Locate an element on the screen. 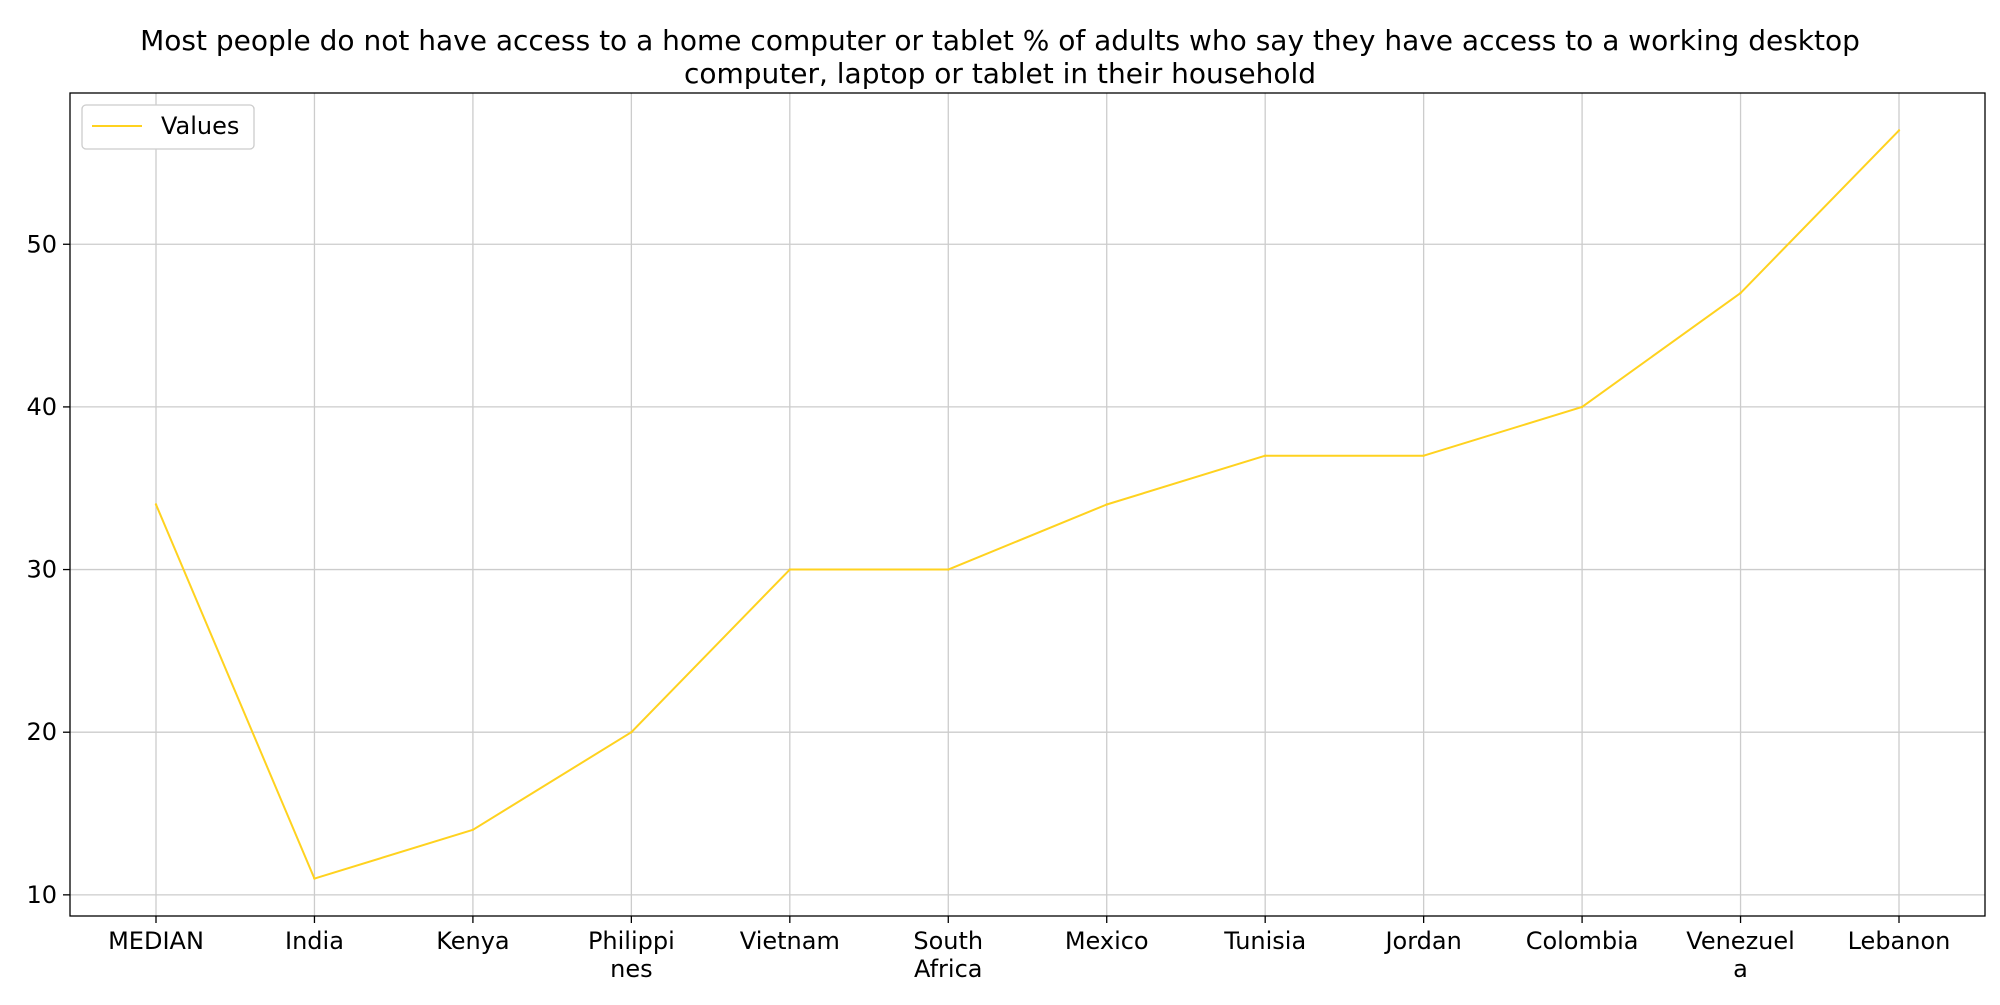 The height and width of the screenshot is (1005, 2000). x-tick-label-line: Colombia is located at coordinates (1582, 941).